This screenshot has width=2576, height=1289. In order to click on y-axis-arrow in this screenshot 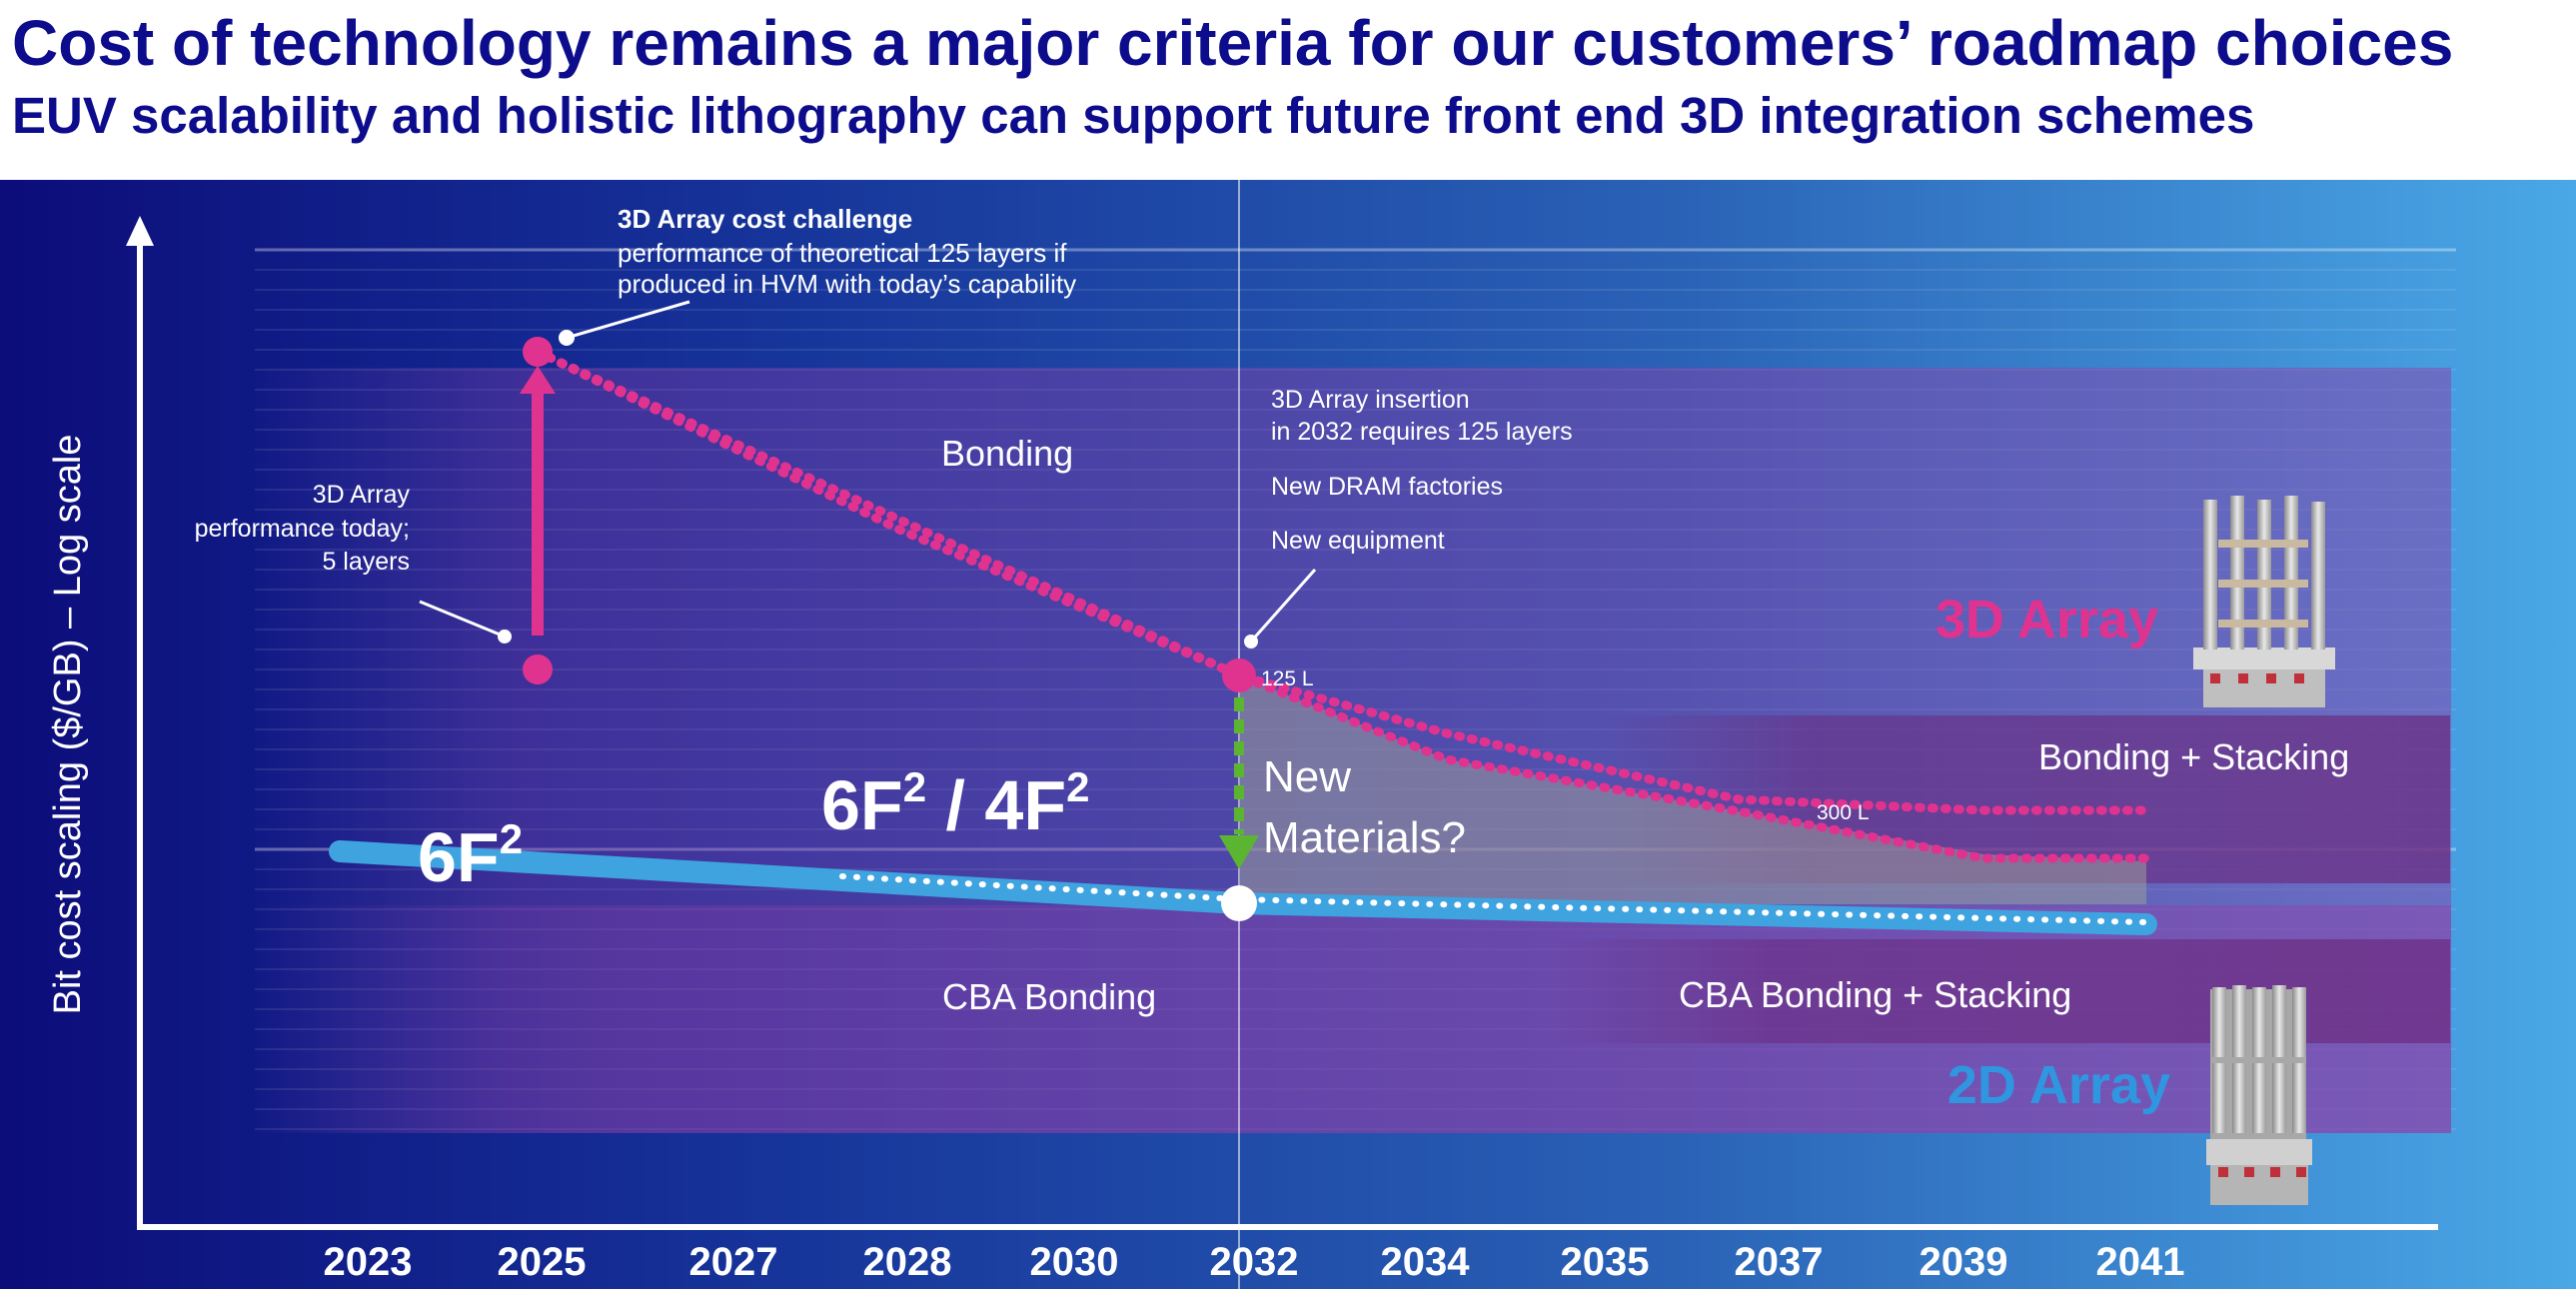, I will do `click(140, 231)`.